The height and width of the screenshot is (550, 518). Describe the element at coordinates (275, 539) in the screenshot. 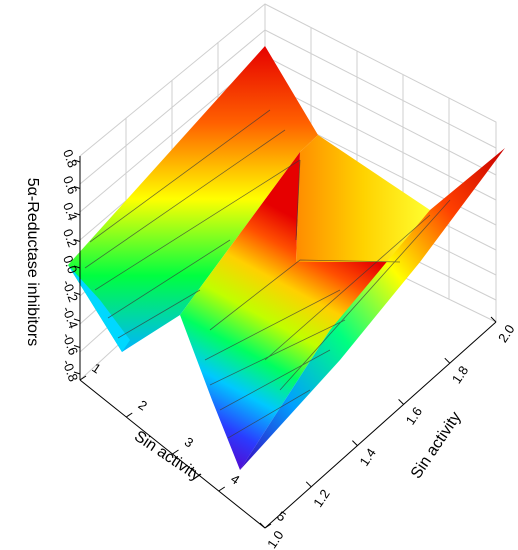

I see `y-tick-label: 1.0` at that location.